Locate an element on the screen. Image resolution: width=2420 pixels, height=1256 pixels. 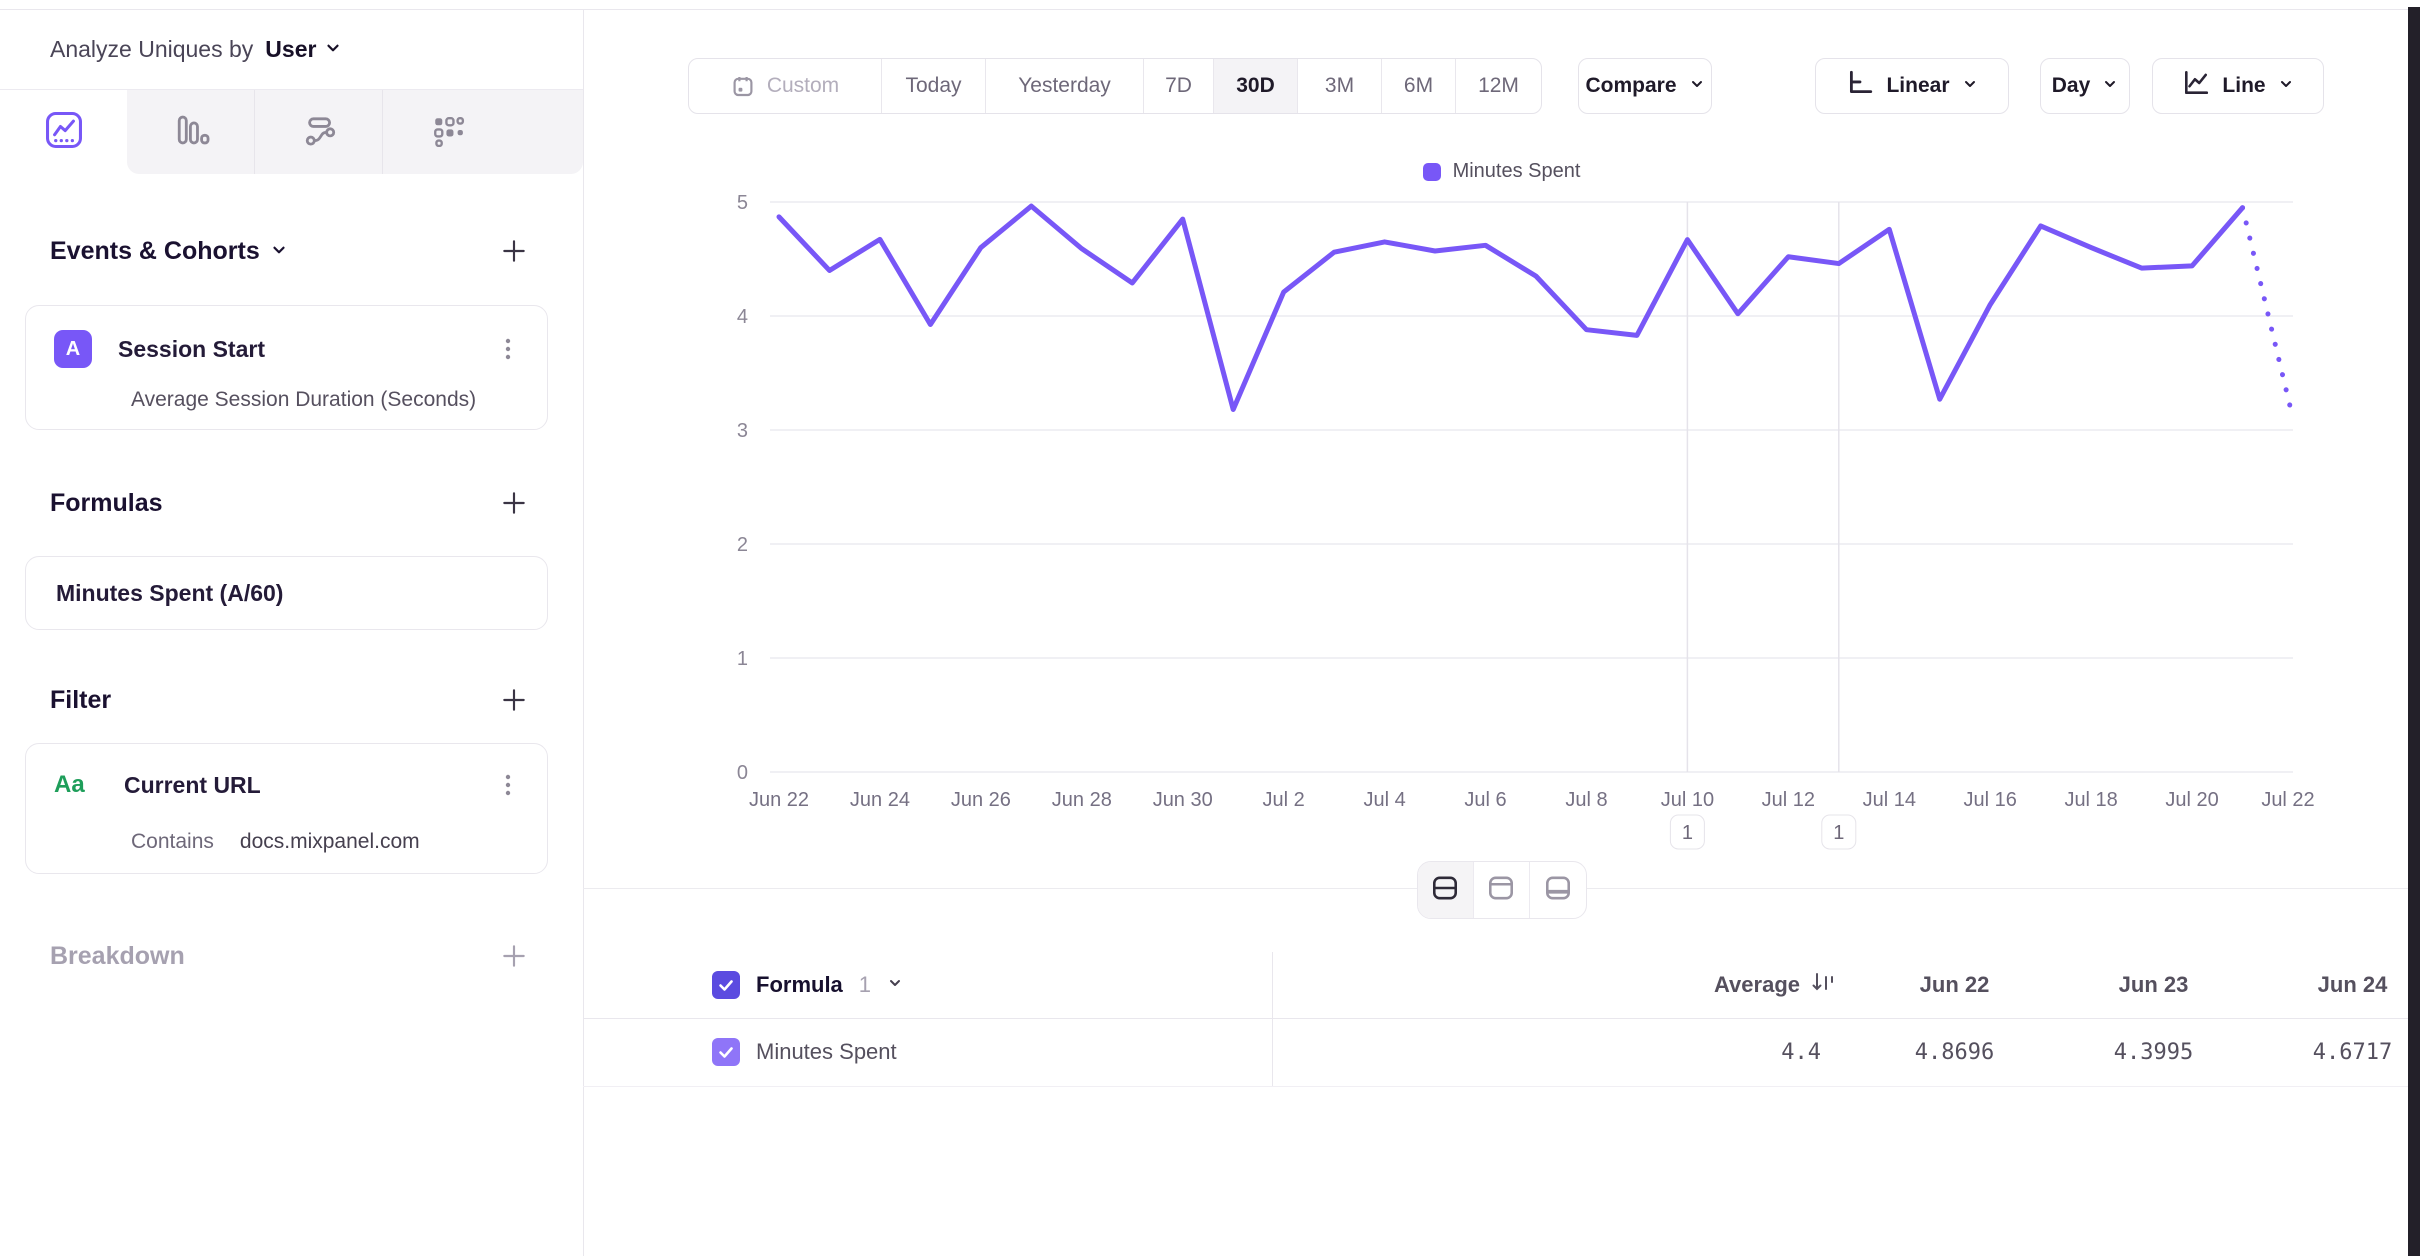
formulas-heading: Formulas is located at coordinates (289, 503).